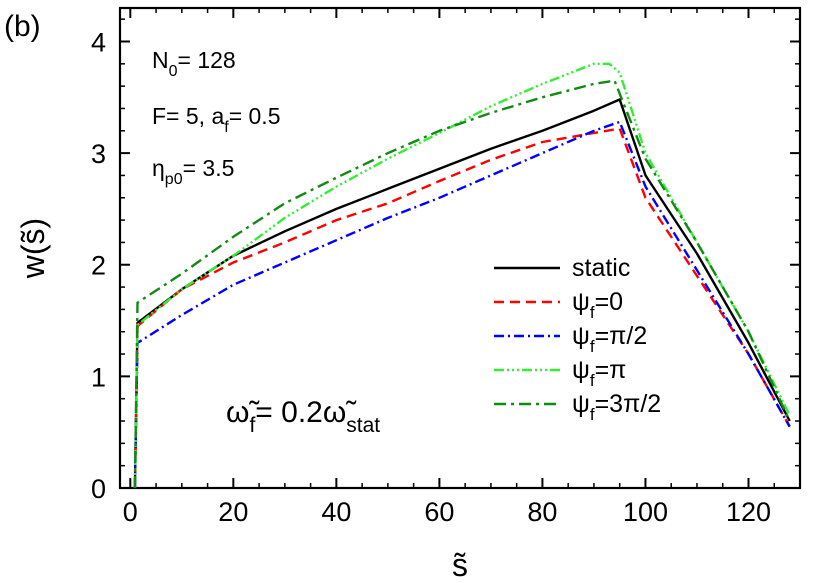 This screenshot has height=583, width=814. Describe the element at coordinates (98, 377) in the screenshot. I see `y-tick-label: 1` at that location.